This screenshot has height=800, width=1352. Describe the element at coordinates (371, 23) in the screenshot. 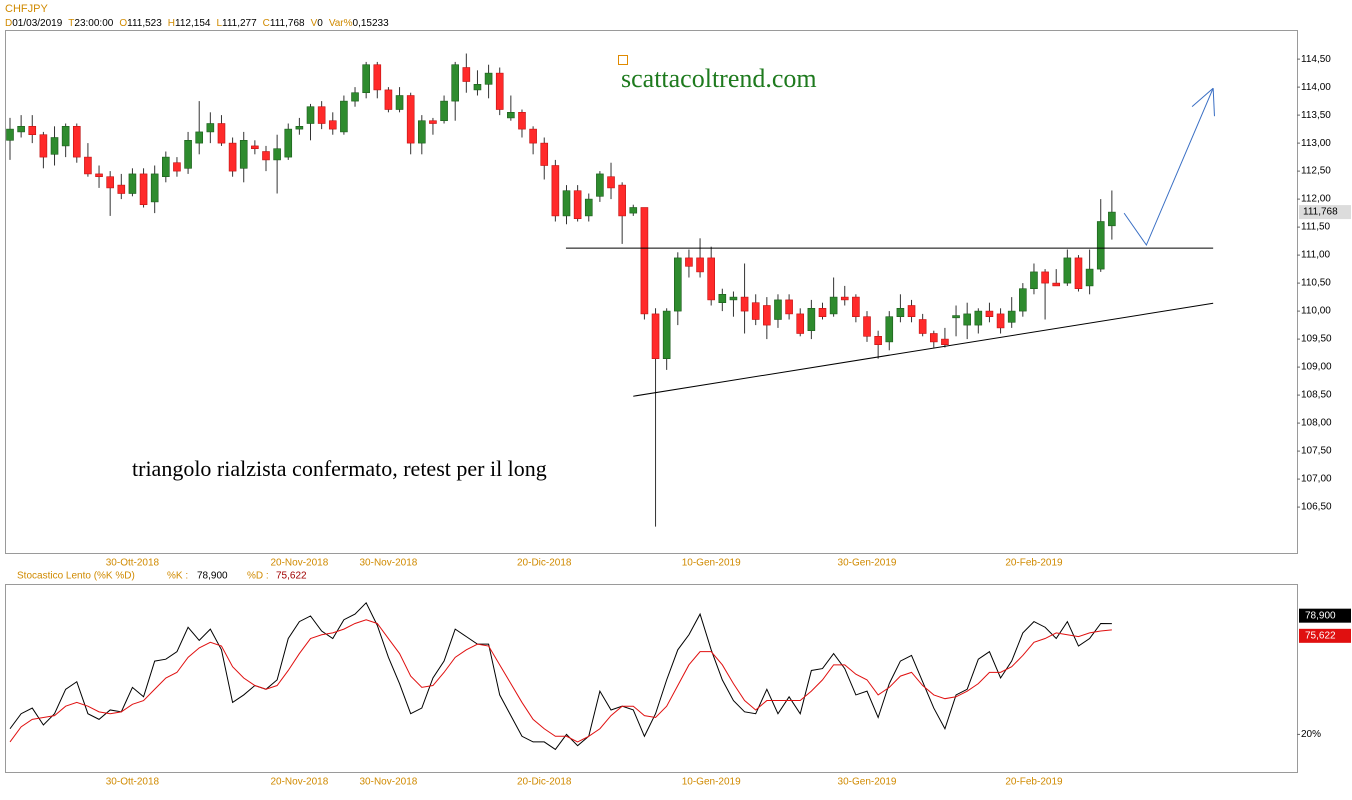

I see `header-value: 0,15233` at that location.